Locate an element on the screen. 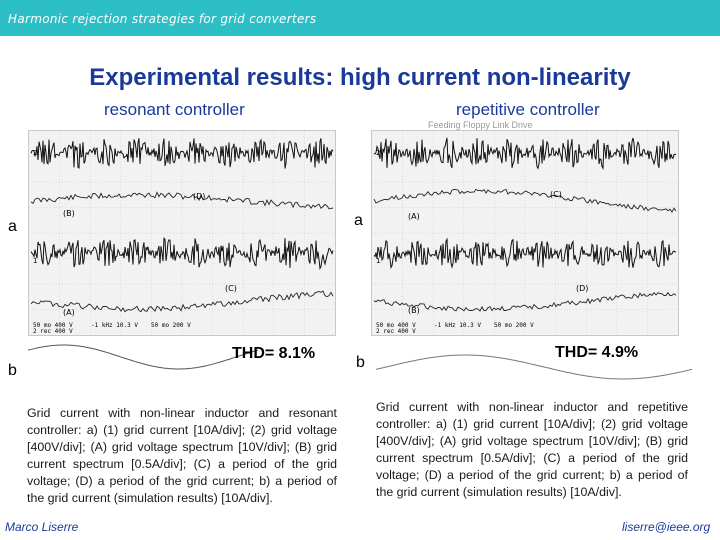  right-current-spectrum-trace is located at coordinates (525, 200).